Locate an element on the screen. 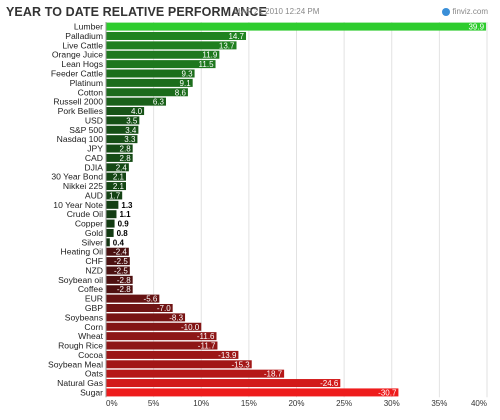 The height and width of the screenshot is (420, 500). data-label: 9.1 is located at coordinates (186, 83).